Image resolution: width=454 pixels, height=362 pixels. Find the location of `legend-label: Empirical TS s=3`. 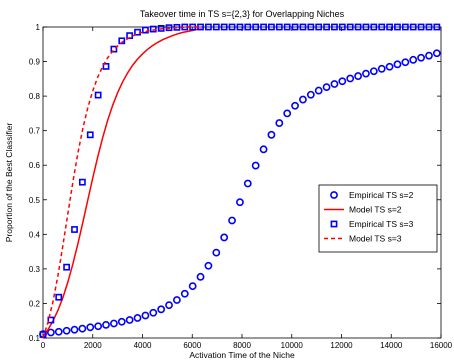

legend-label: Empirical TS s=3 is located at coordinates (381, 224).